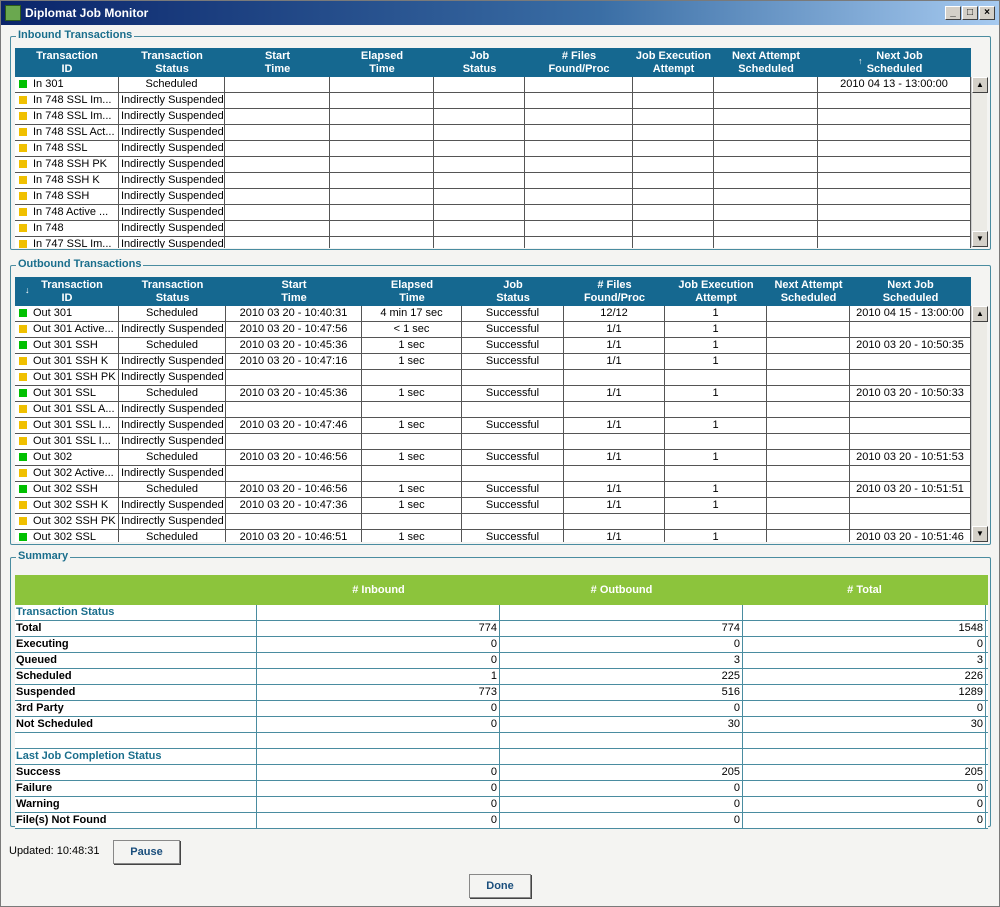 Image resolution: width=1000 pixels, height=907 pixels. Describe the element at coordinates (513, 505) in the screenshot. I see `table-cell: Successful` at that location.